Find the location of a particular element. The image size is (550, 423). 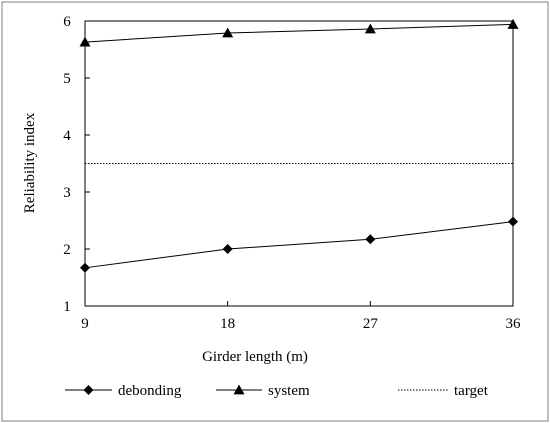

x-axis-title: Girder length (m) is located at coordinates (255, 357).